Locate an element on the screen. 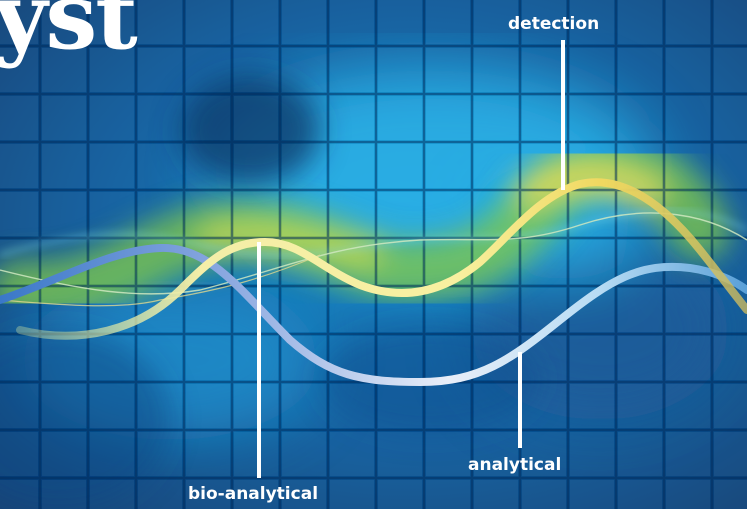 This screenshot has height=509, width=747. label-bio-analytical: bio-analytical is located at coordinates (253, 494).